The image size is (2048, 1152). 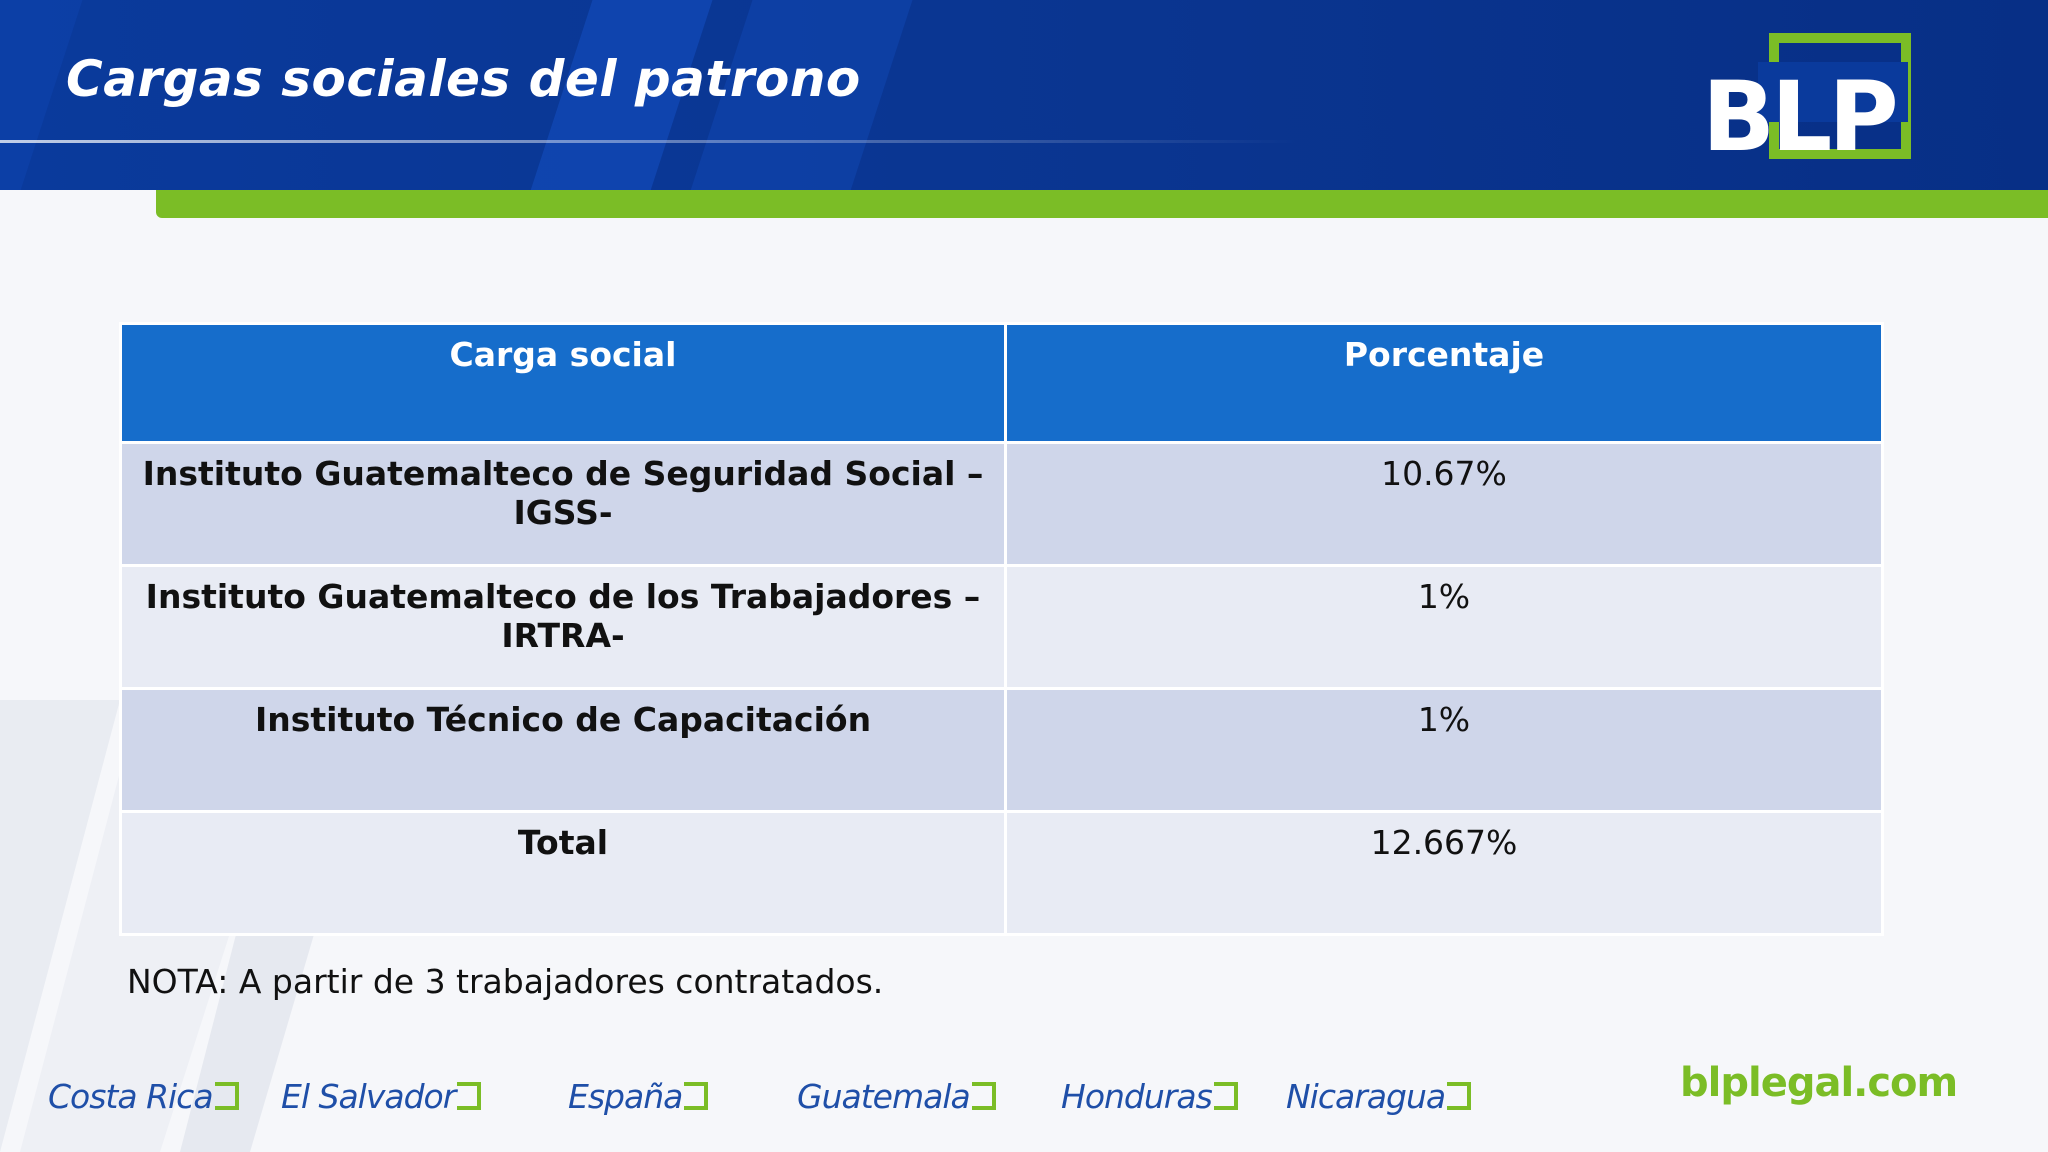 I want to click on country-costa-rica: Costa Rica, so click(x=143, y=1088).